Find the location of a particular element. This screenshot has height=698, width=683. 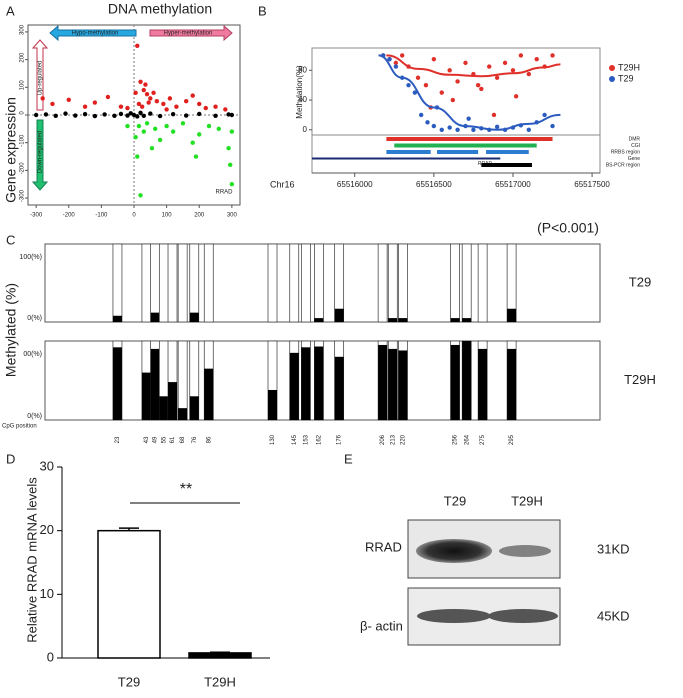

x-tick-label: 153 is located at coordinates (306, 439).